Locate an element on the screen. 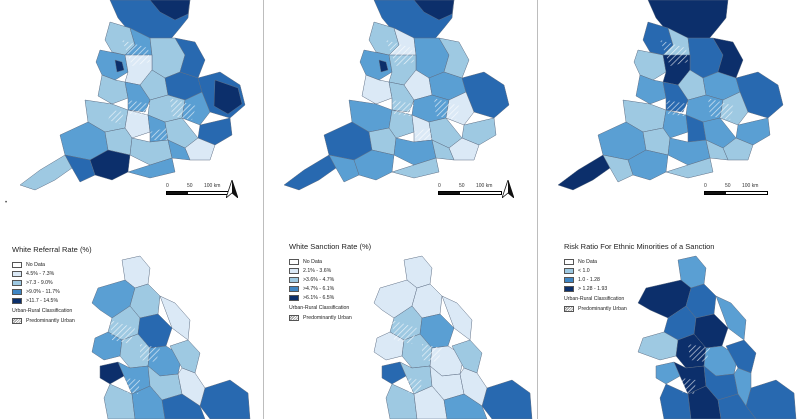  map-white-sanction-bottom is located at coordinates (453, 337).